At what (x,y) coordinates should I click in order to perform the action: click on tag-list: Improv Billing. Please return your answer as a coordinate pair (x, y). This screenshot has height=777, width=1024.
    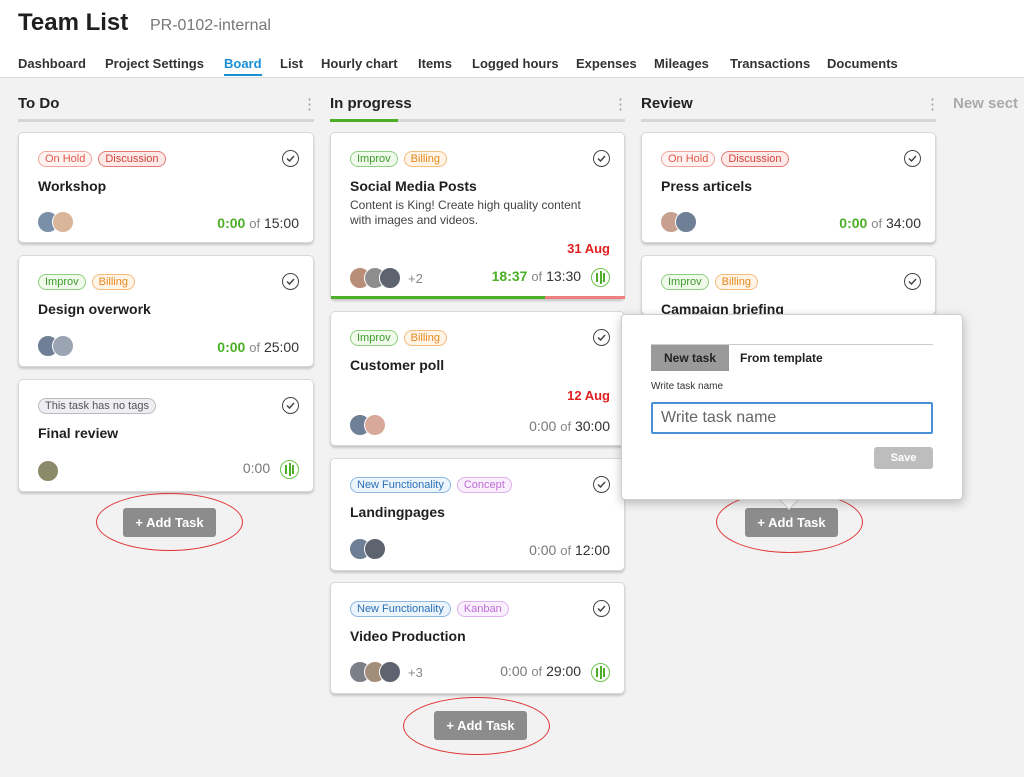
    Looking at the image, I should click on (398, 338).